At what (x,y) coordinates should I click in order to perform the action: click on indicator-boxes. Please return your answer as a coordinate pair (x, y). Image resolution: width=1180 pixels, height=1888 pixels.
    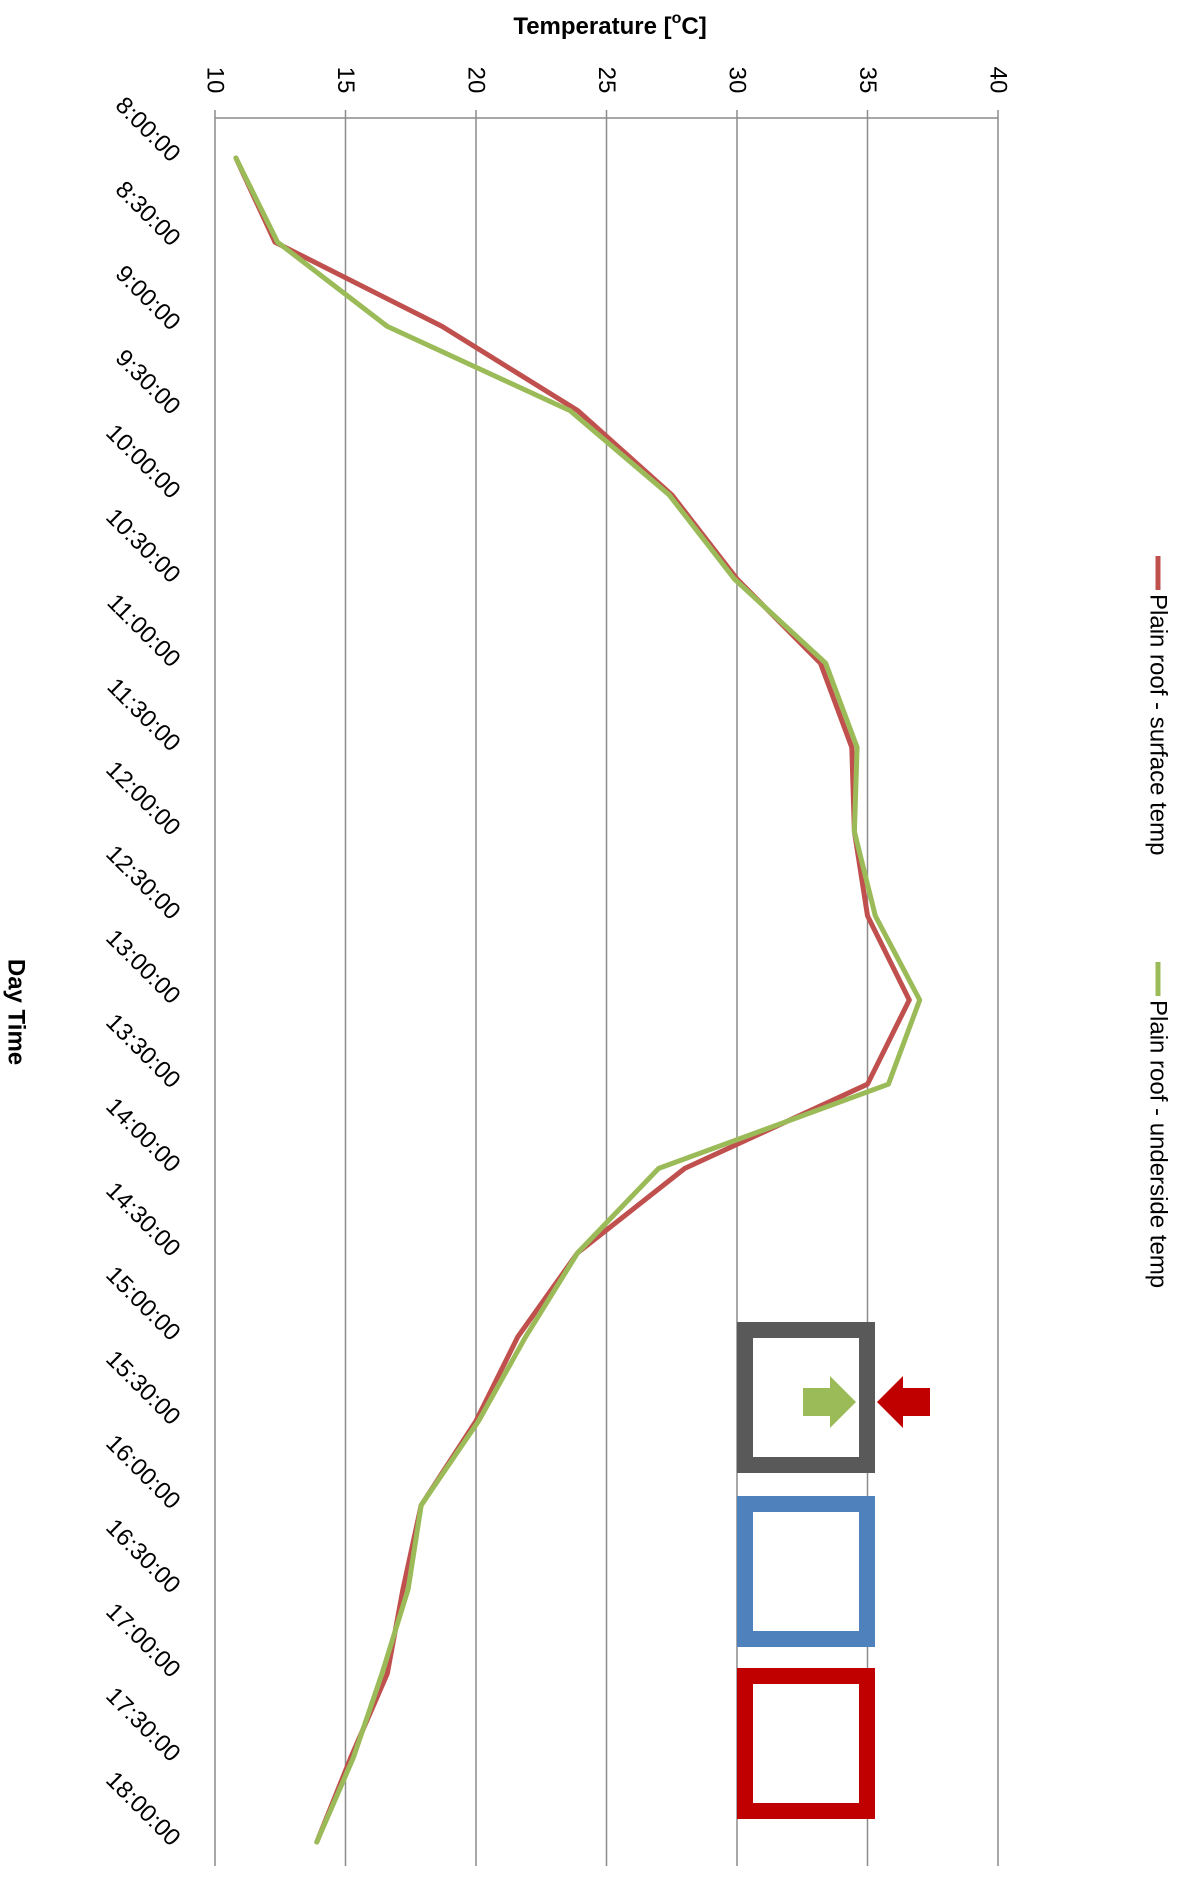
    Looking at the image, I should click on (806, 1570).